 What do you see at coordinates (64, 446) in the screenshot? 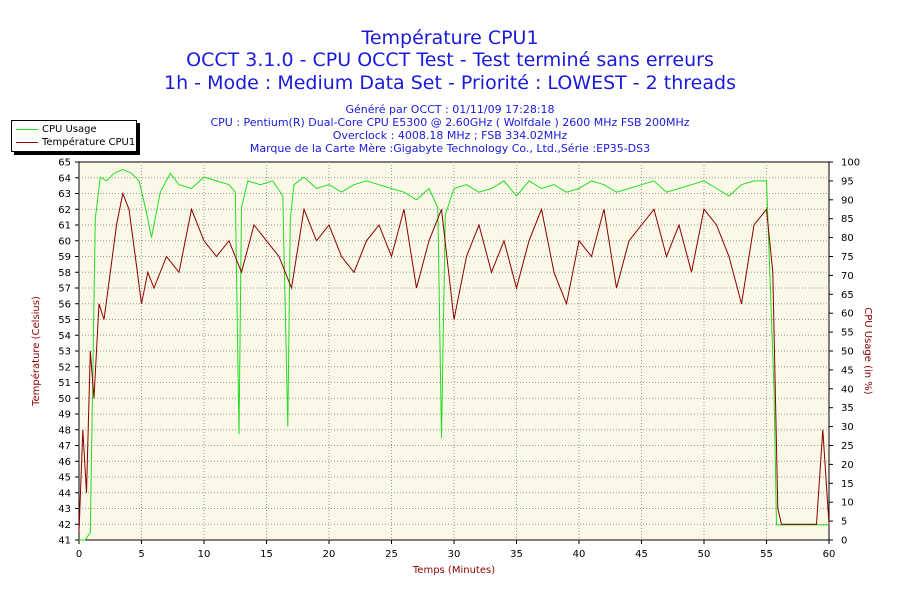
I see `left-tick-label: 47` at bounding box center [64, 446].